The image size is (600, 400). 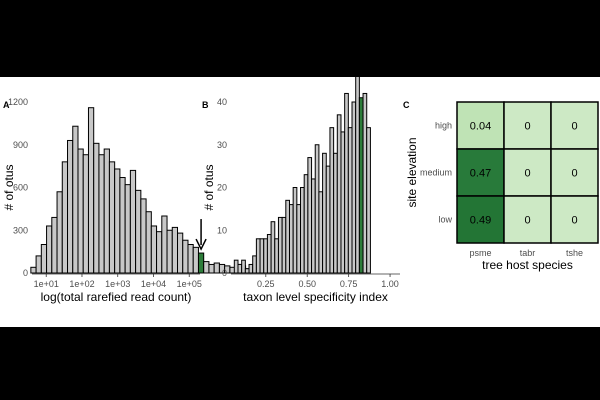 I want to click on y-tick-label: 40, so click(x=222, y=102).